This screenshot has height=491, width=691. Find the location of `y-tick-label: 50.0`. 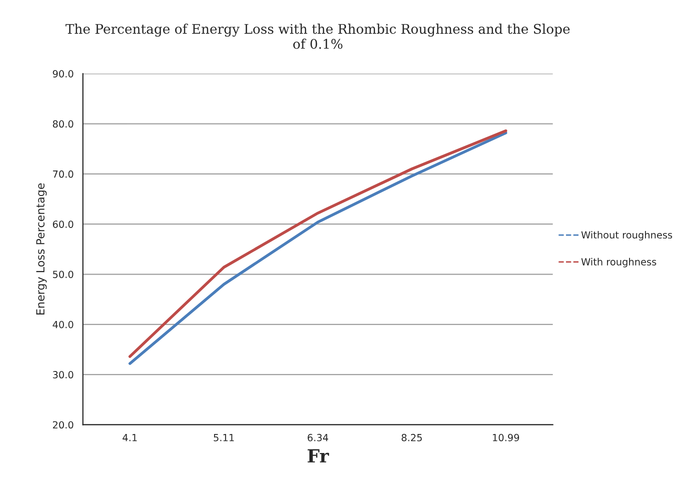

y-tick-label: 50.0 is located at coordinates (63, 274).